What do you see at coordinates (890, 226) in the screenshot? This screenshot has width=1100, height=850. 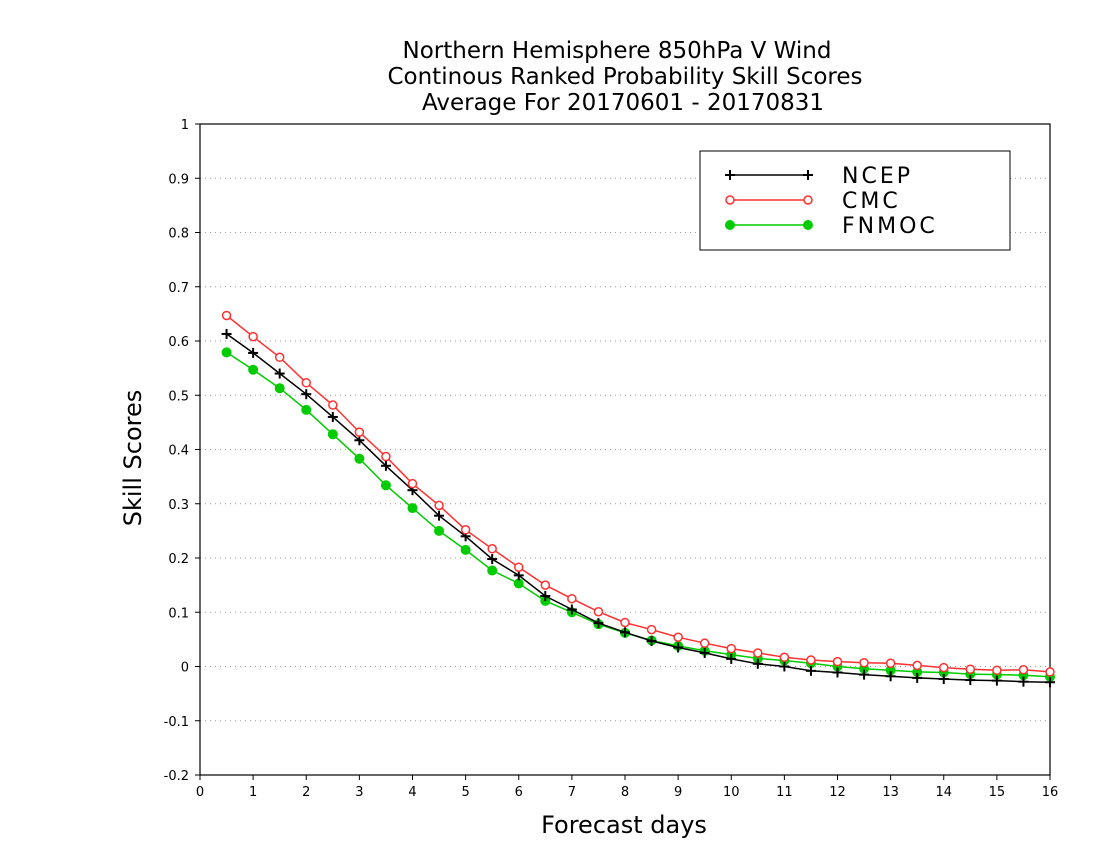 I see `legend-label-fnmoc: FNMOC` at bounding box center [890, 226].